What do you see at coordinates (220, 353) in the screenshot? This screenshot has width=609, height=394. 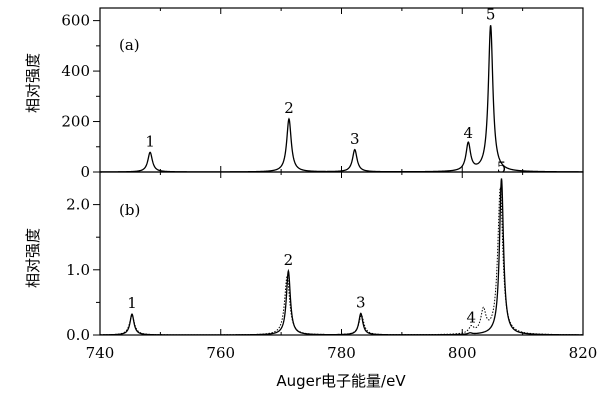 I see `x-tick-label: 760` at bounding box center [220, 353].